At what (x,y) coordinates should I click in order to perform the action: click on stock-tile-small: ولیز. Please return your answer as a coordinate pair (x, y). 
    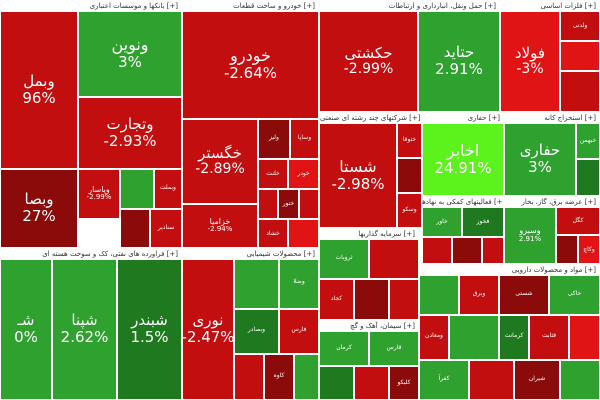
    Looking at the image, I should click on (274, 139).